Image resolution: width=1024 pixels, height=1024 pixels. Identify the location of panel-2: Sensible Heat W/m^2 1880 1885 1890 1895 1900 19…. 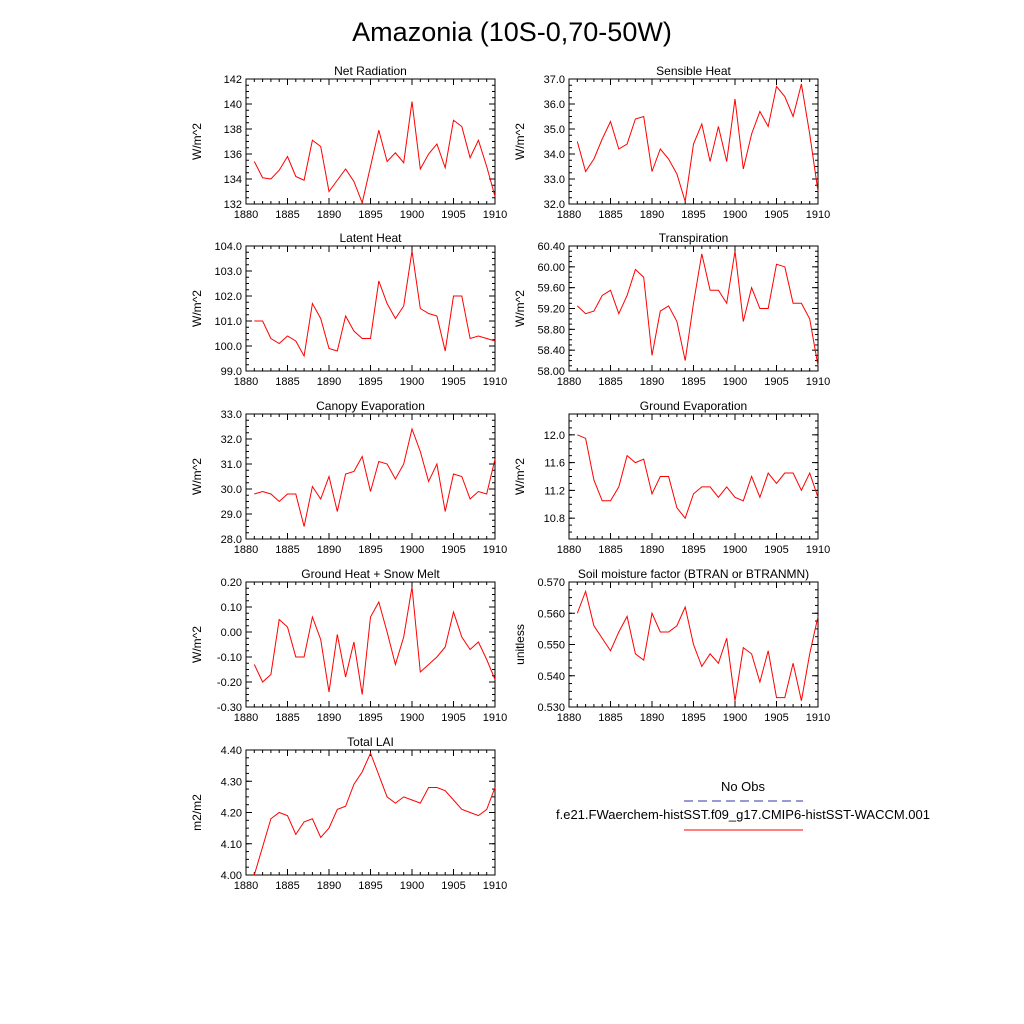
(671, 142).